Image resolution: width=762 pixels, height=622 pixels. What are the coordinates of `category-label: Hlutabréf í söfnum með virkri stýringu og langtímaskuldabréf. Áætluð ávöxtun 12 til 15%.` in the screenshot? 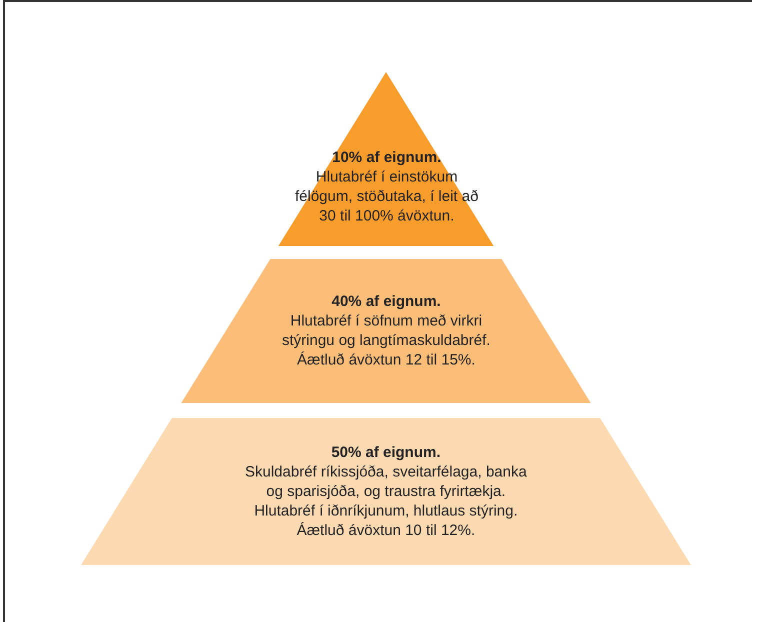 It's located at (386, 340).